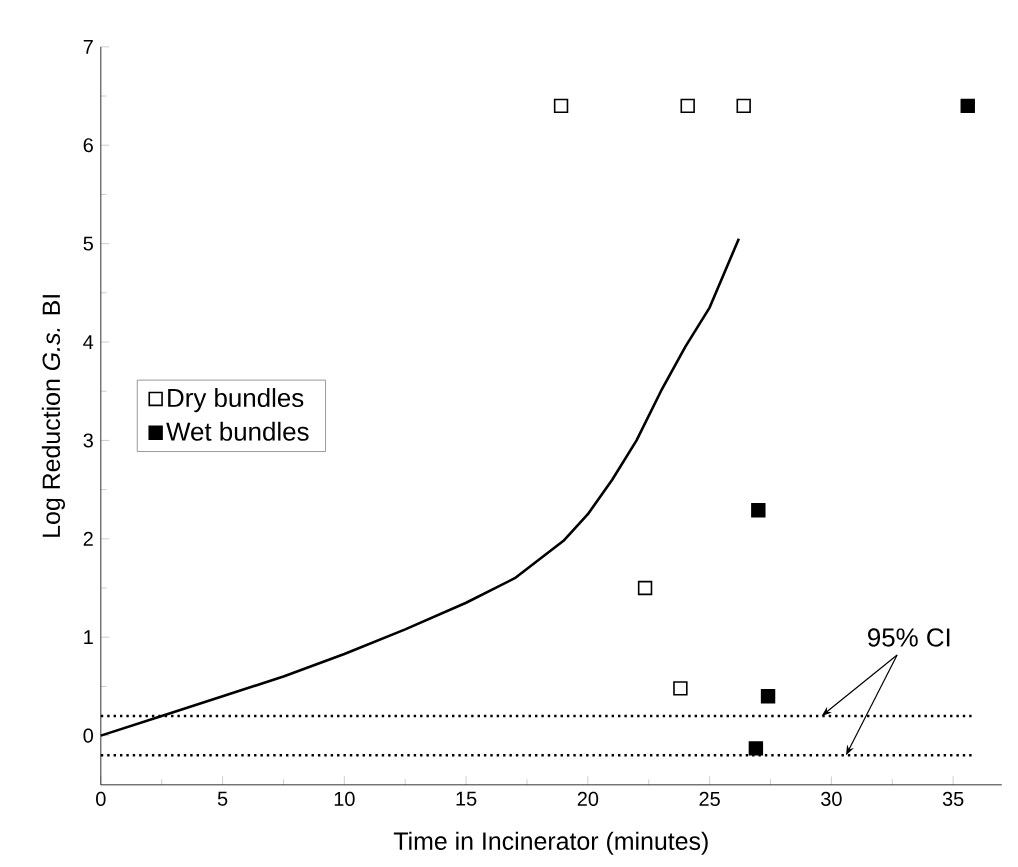 This screenshot has width=1018, height=867. What do you see at coordinates (53, 416) in the screenshot?
I see `y-axis-title: Log Reduction G.s. BI` at bounding box center [53, 416].